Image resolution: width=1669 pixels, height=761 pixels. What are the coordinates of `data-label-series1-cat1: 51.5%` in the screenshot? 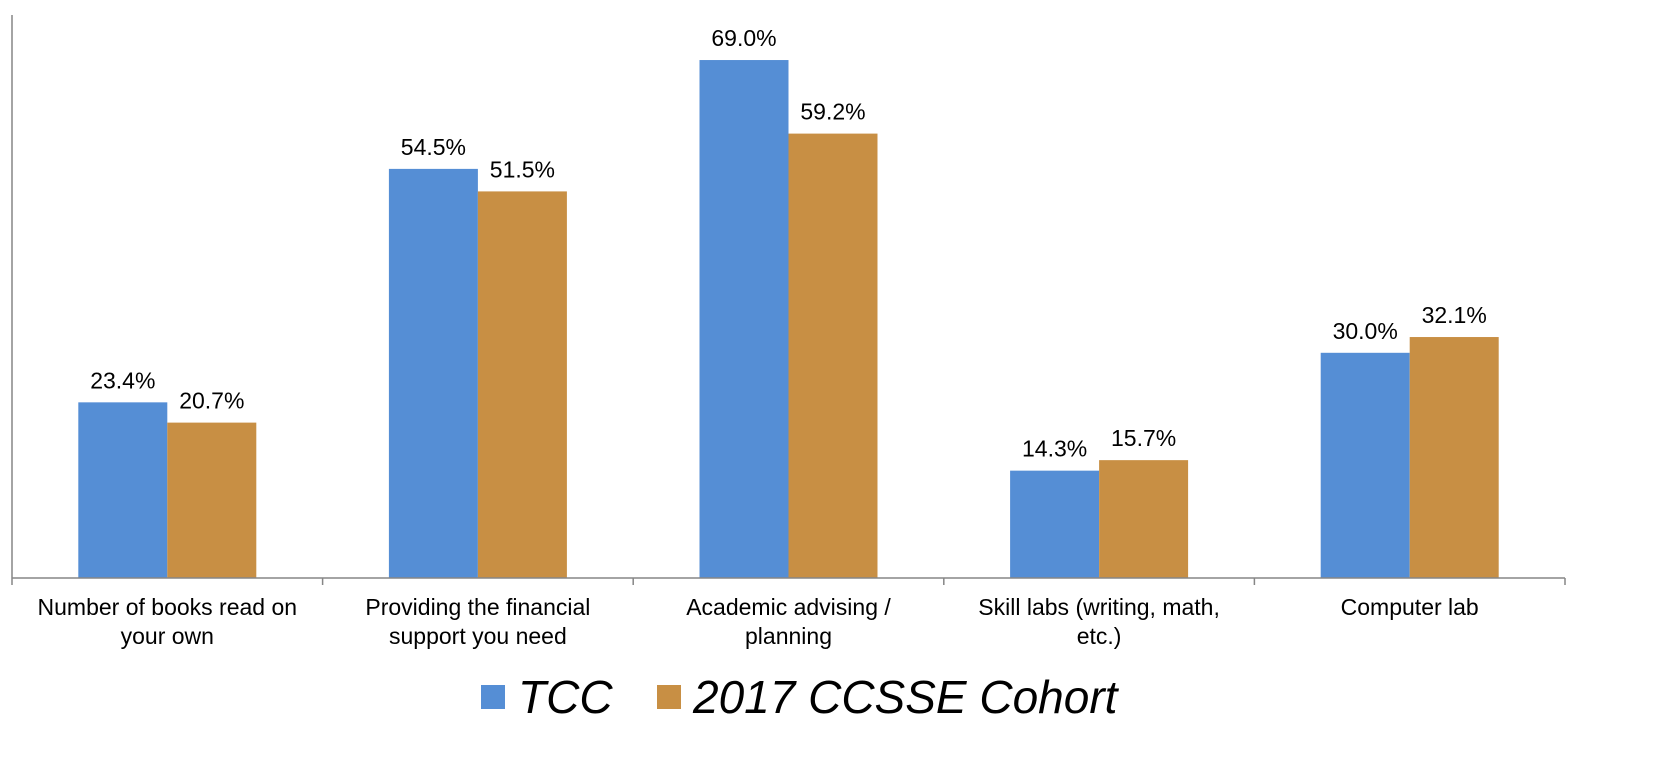 It's located at (522, 169).